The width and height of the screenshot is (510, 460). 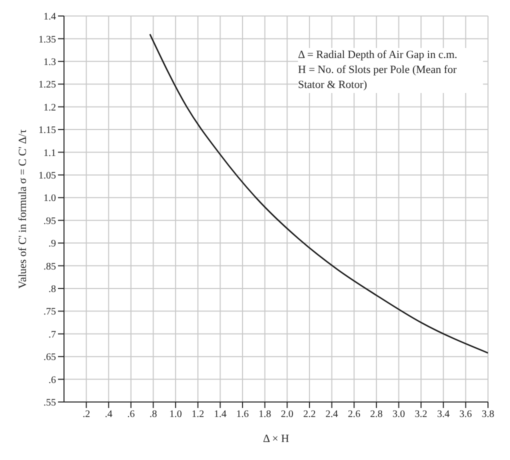 What do you see at coordinates (50, 266) in the screenshot?
I see `y-tick-label: .85` at bounding box center [50, 266].